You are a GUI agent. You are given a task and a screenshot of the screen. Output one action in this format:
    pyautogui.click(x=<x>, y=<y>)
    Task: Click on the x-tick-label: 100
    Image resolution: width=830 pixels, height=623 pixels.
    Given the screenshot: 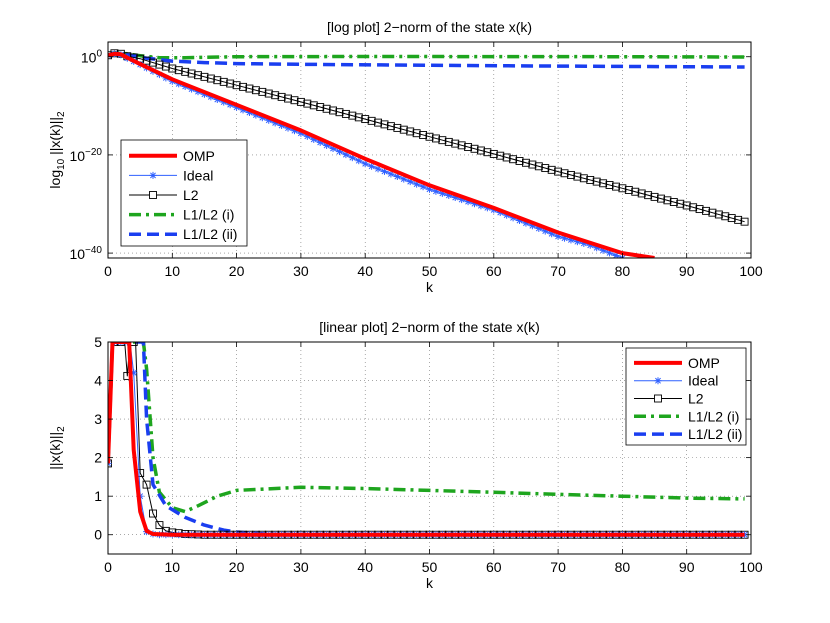 What is the action you would take?
    pyautogui.click(x=751, y=567)
    